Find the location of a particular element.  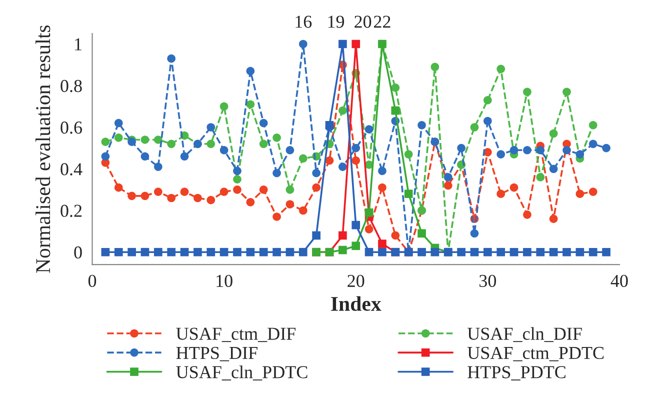

y-axis-title: Normalised evaluation results is located at coordinates (43, 149).